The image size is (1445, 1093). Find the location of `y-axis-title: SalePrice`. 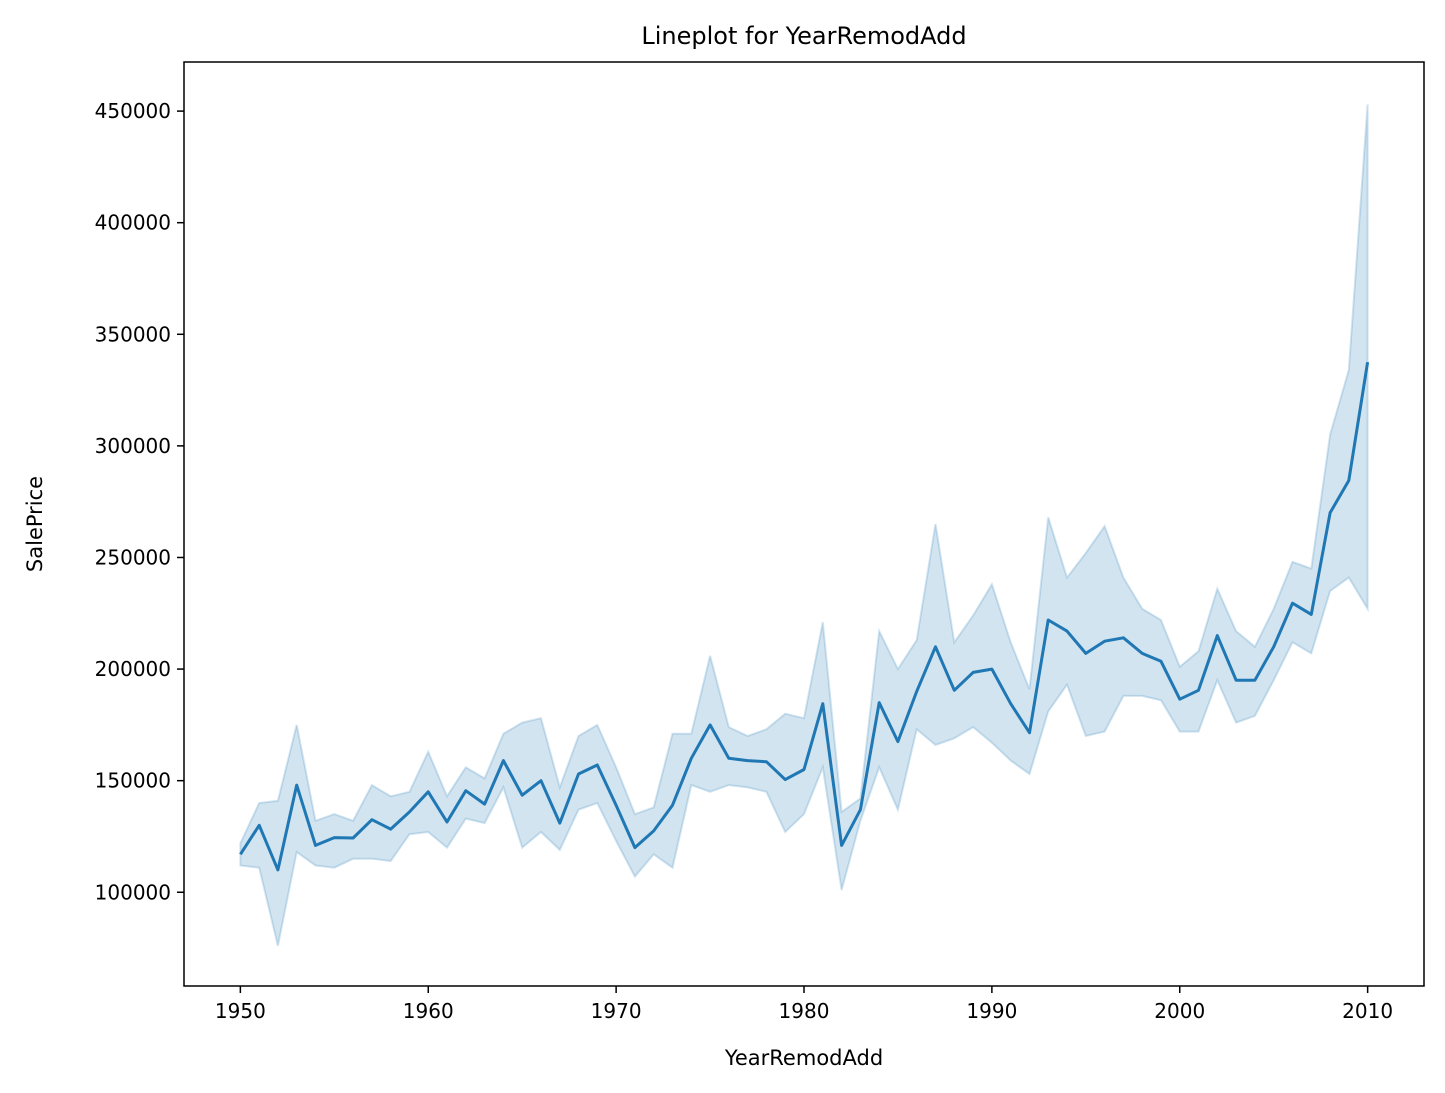

y-axis-title: SalePrice is located at coordinates (35, 524).